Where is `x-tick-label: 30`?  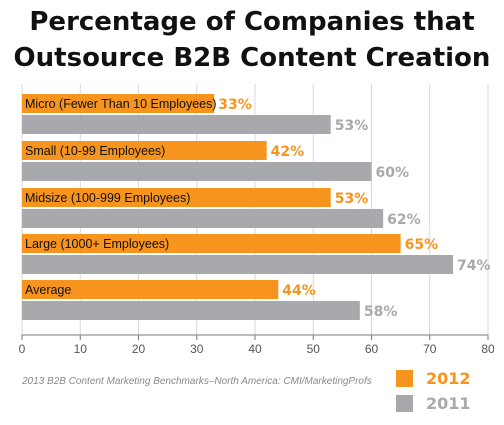 x-tick-label: 30 is located at coordinates (197, 349).